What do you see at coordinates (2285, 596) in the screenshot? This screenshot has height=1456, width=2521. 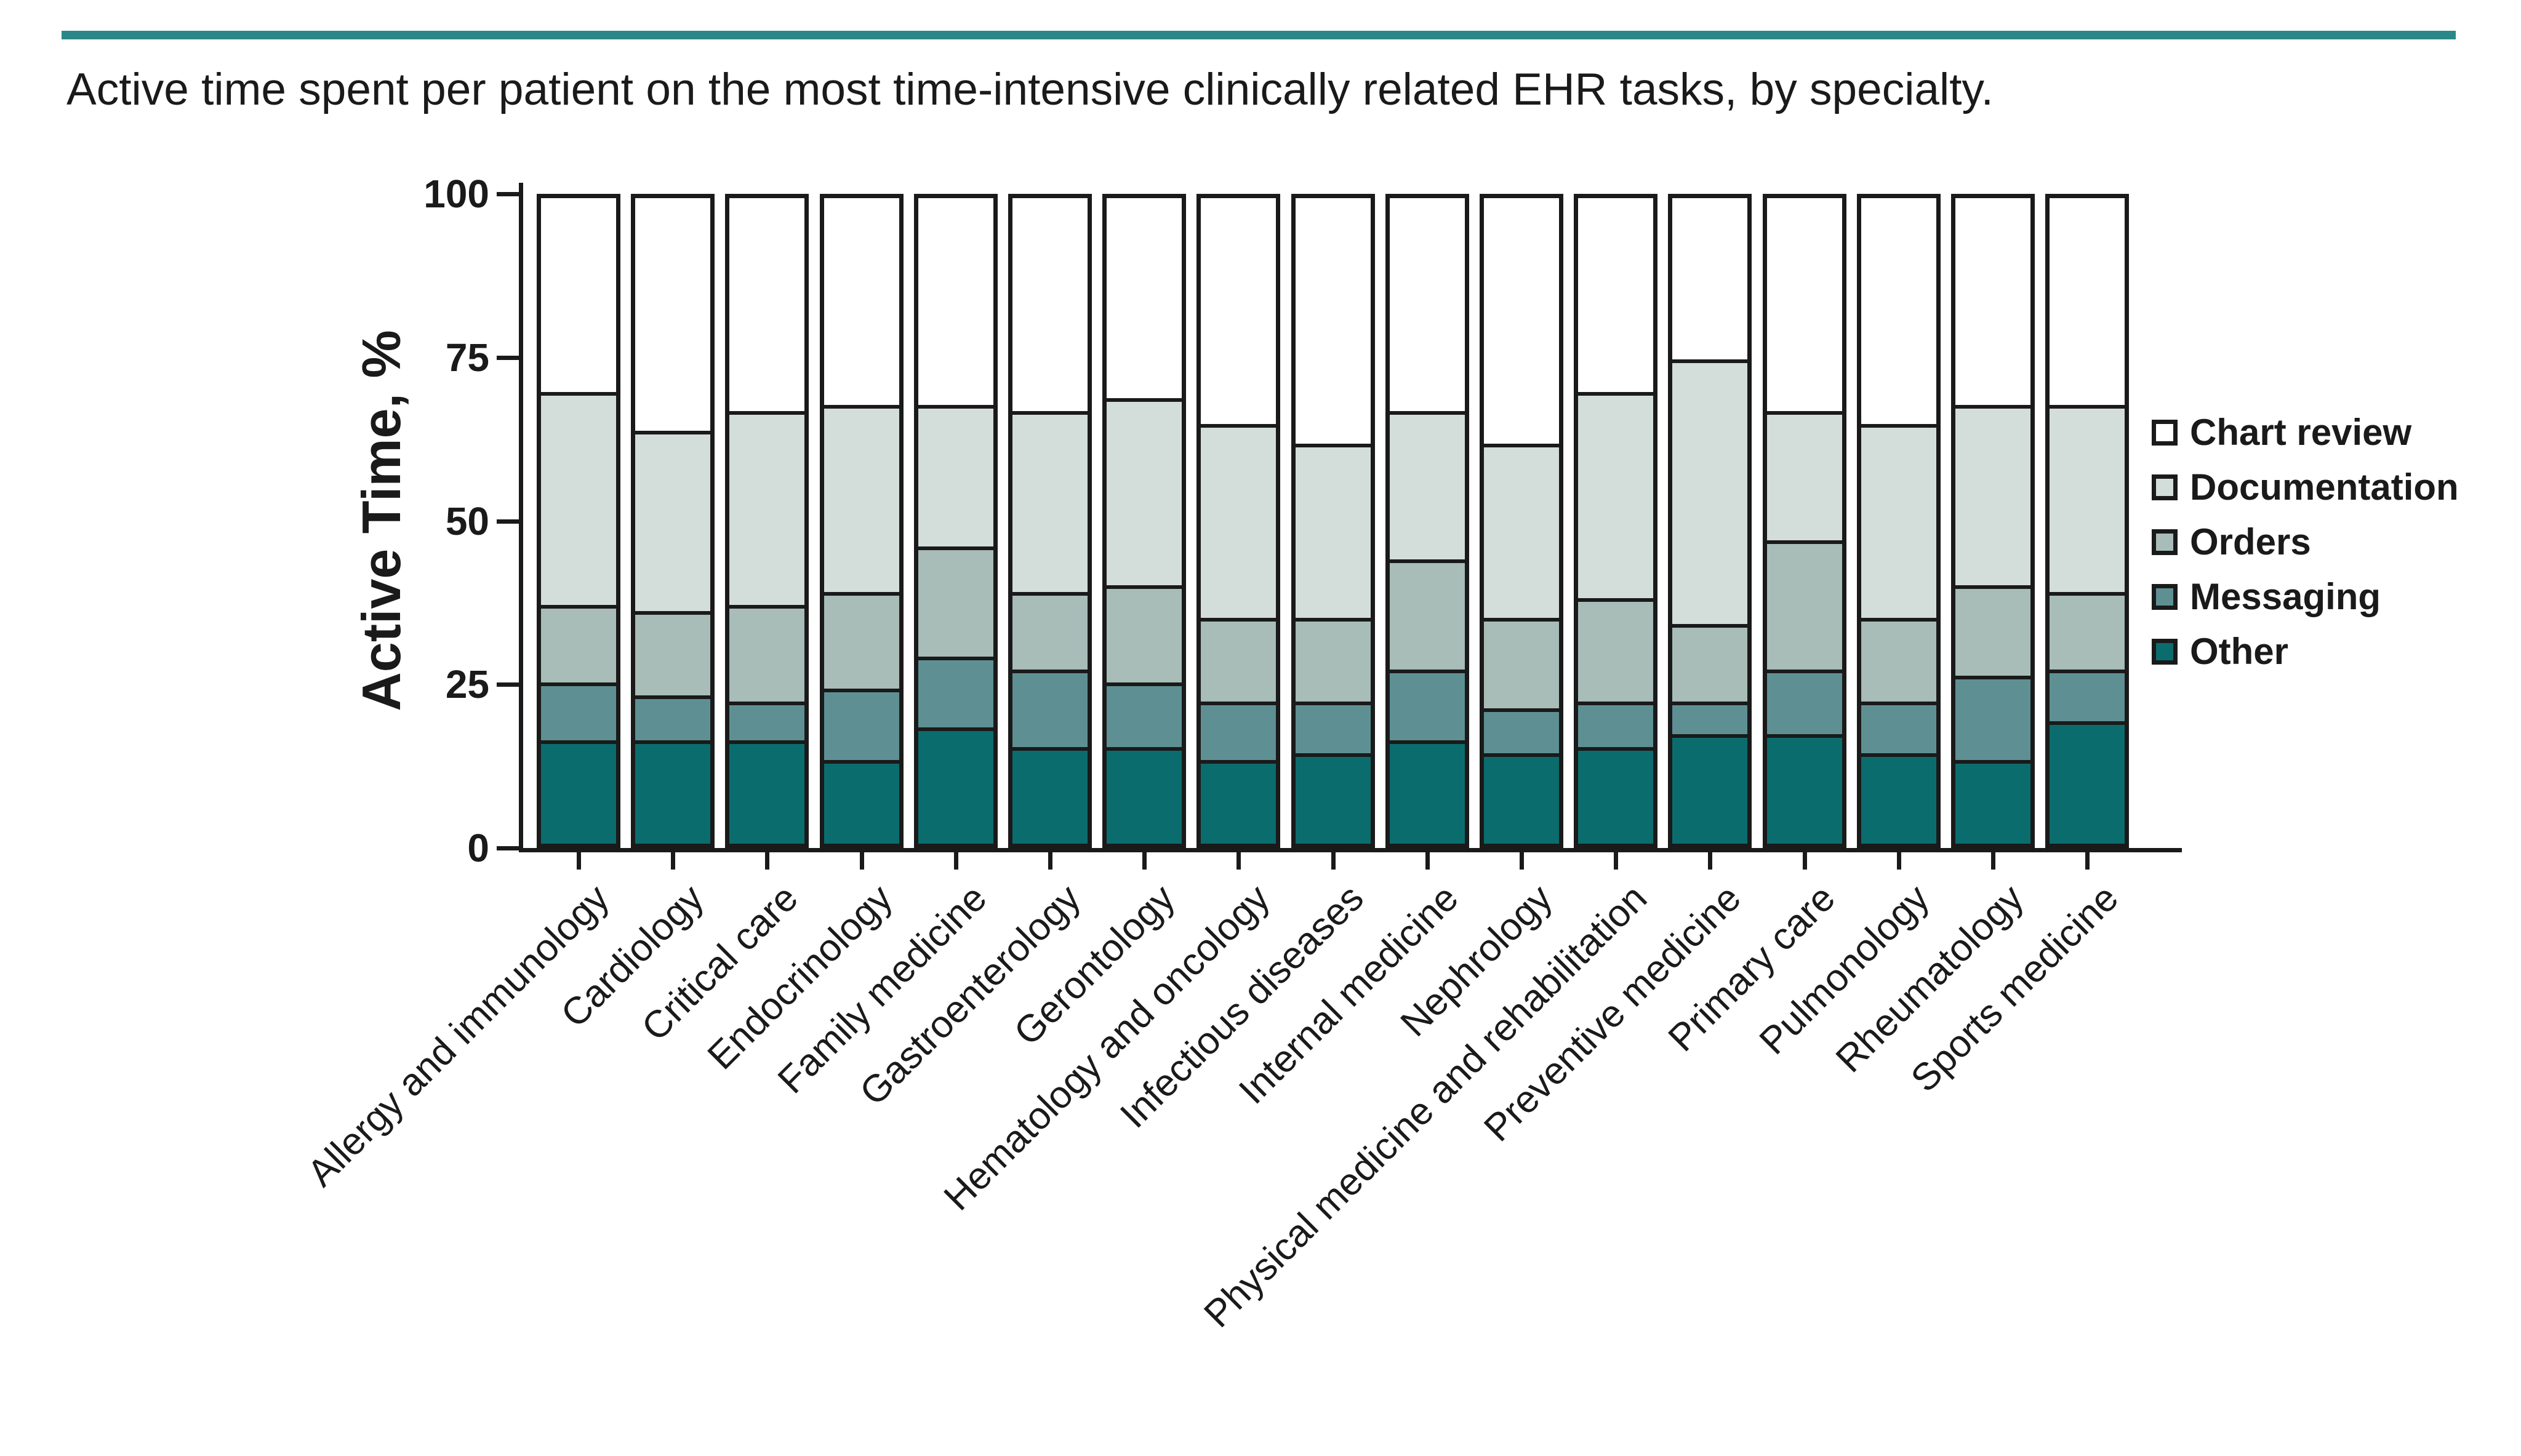 I see `legend-label: Messaging` at bounding box center [2285, 596].